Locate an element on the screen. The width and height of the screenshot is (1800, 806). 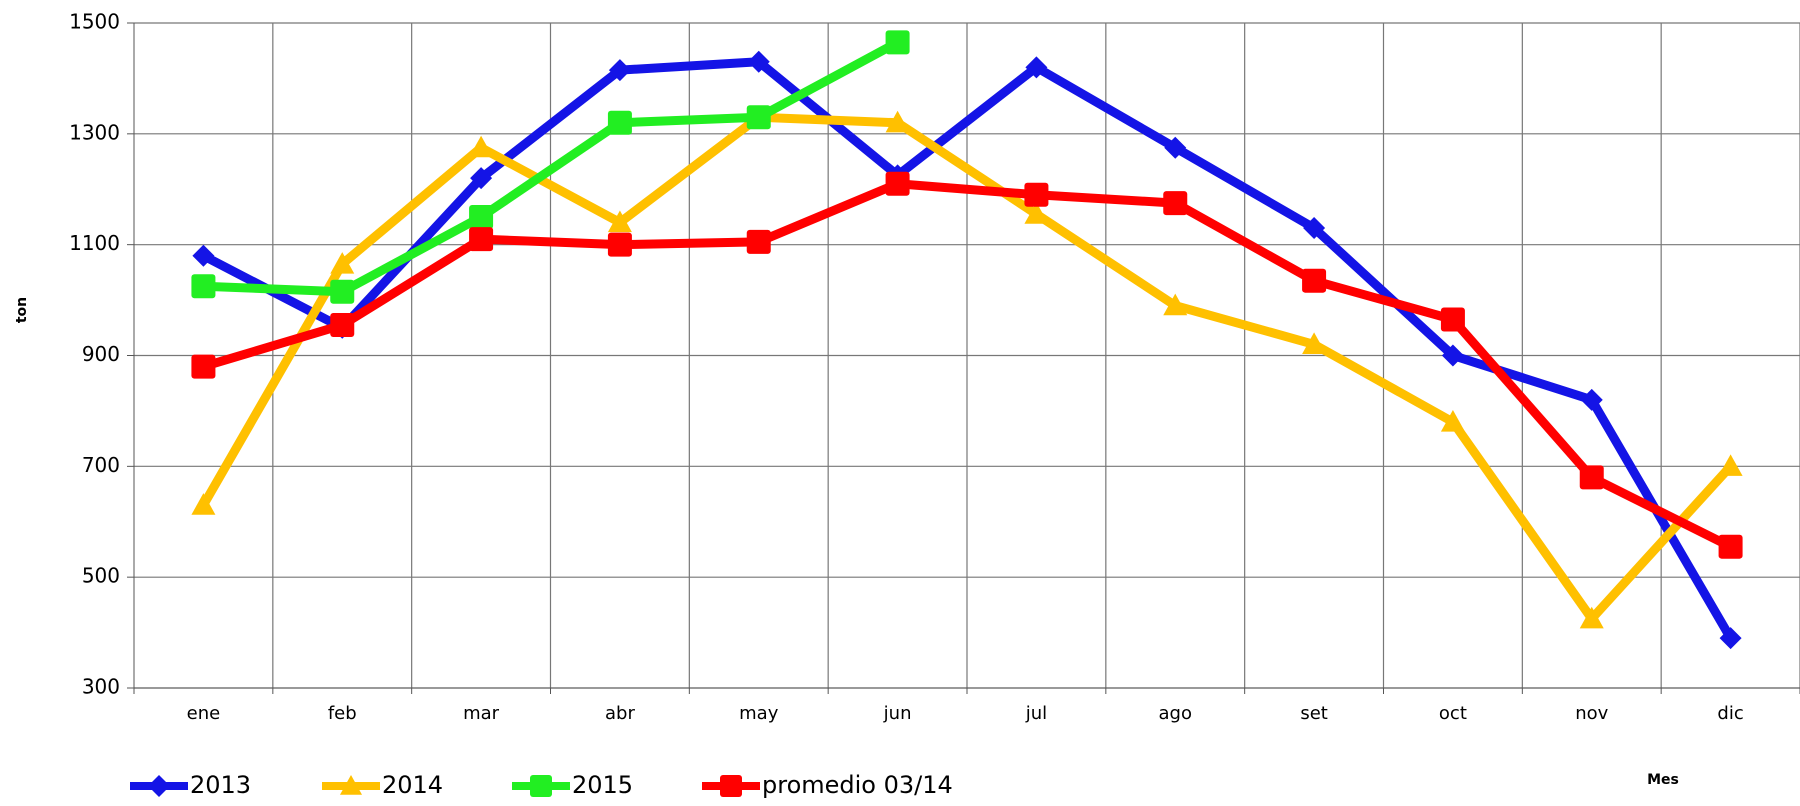
x-tick-label: set is located at coordinates (1314, 713).